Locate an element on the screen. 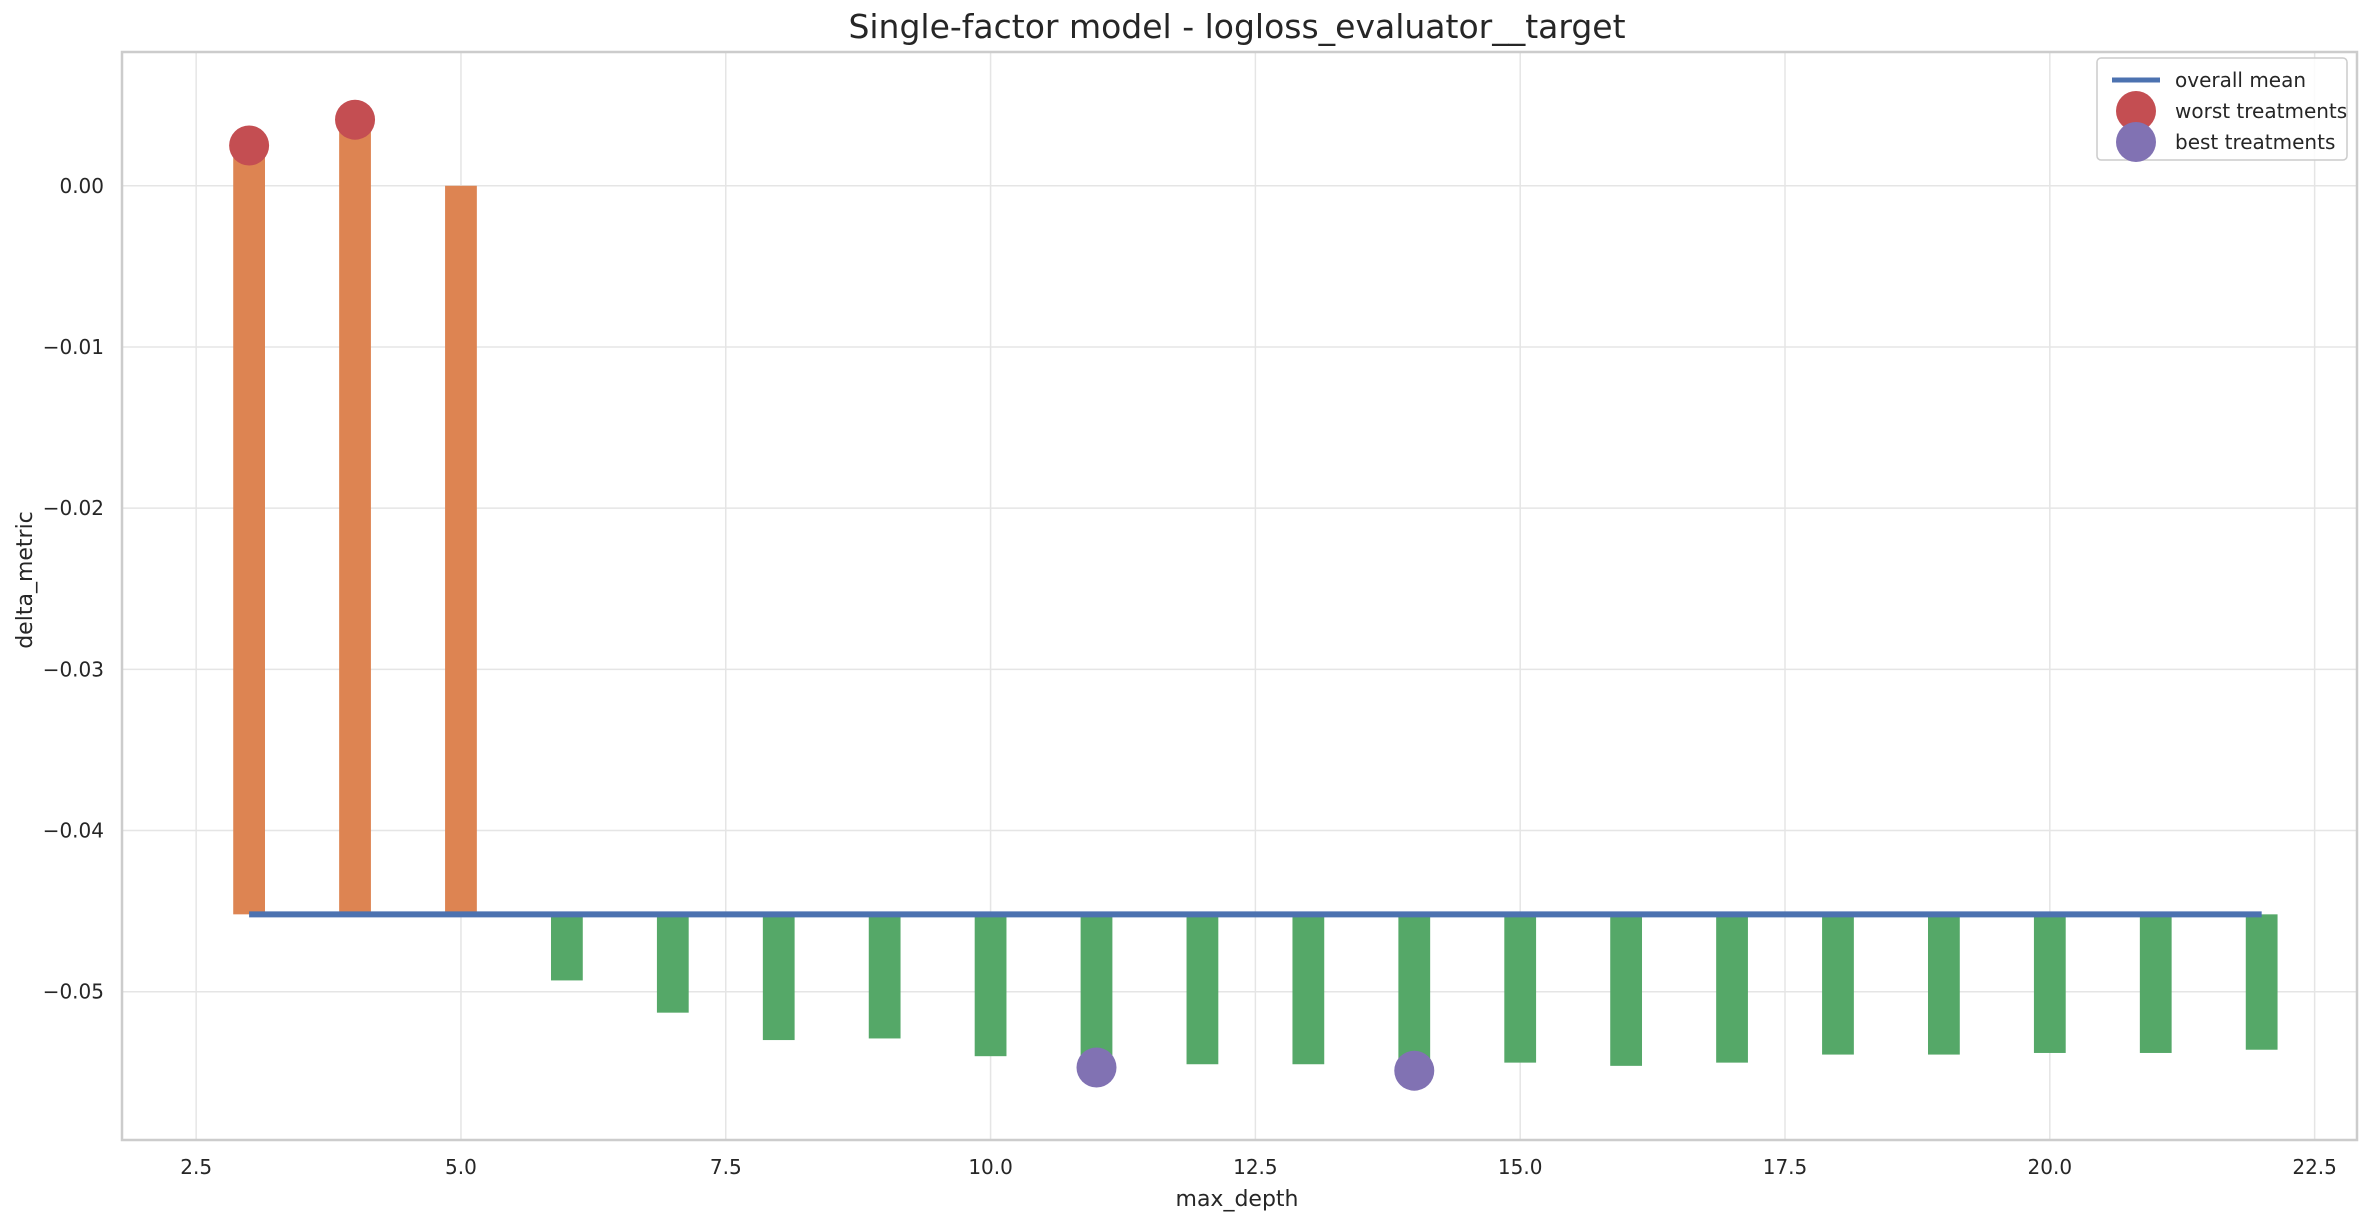 The height and width of the screenshot is (1223, 2372). x-tick-label: 12.5 is located at coordinates (1255, 1167).